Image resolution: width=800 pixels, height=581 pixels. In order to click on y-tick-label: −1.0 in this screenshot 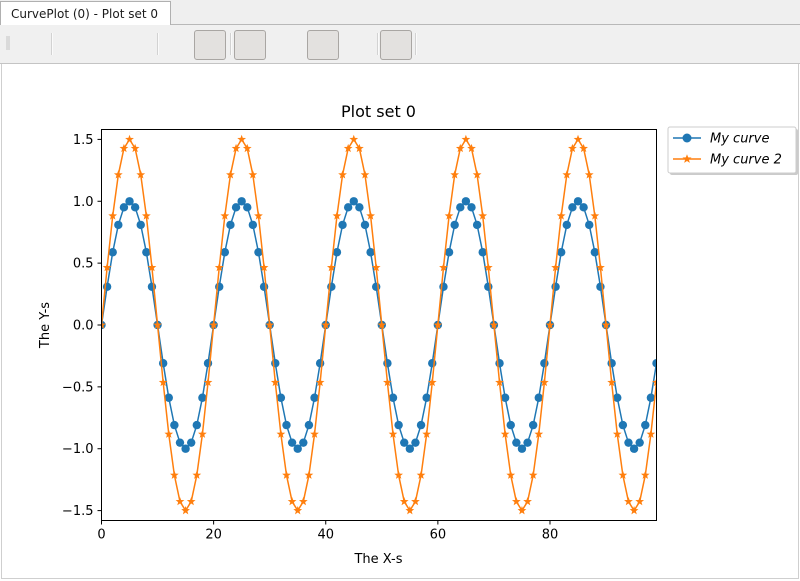, I will do `click(78, 449)`.